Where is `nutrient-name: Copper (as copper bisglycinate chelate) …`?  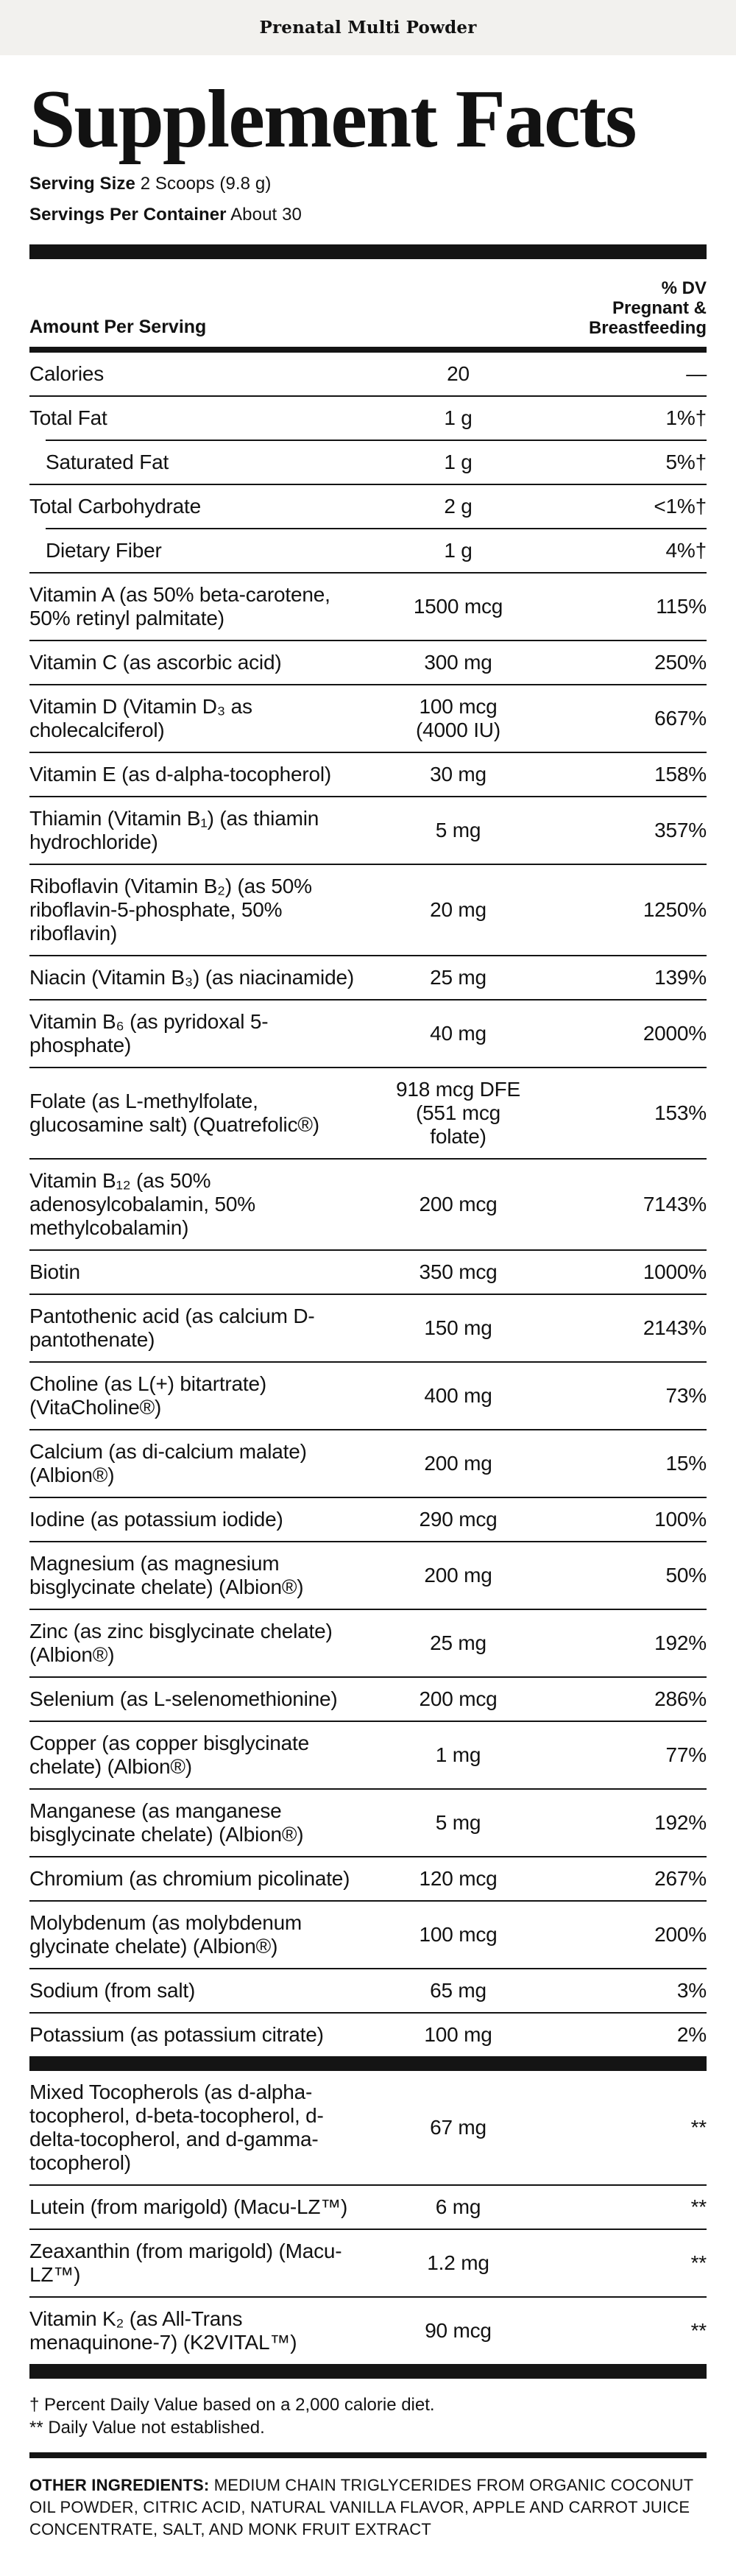
nutrient-name: Copper (as copper bisglycinate chelate) … is located at coordinates (169, 1754).